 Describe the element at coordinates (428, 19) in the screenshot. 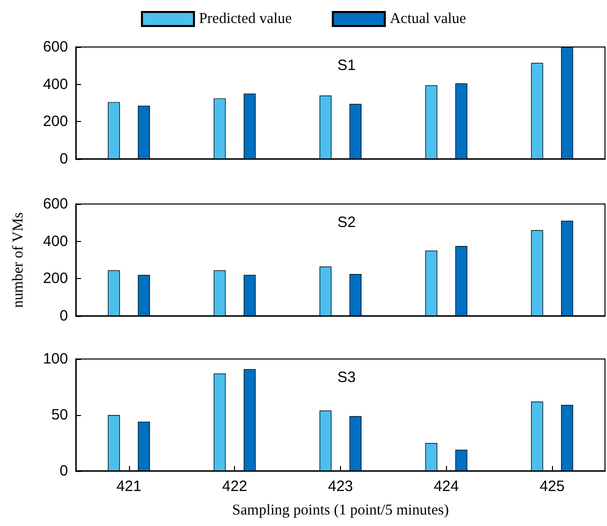

I see `legend-label: Actual value` at that location.